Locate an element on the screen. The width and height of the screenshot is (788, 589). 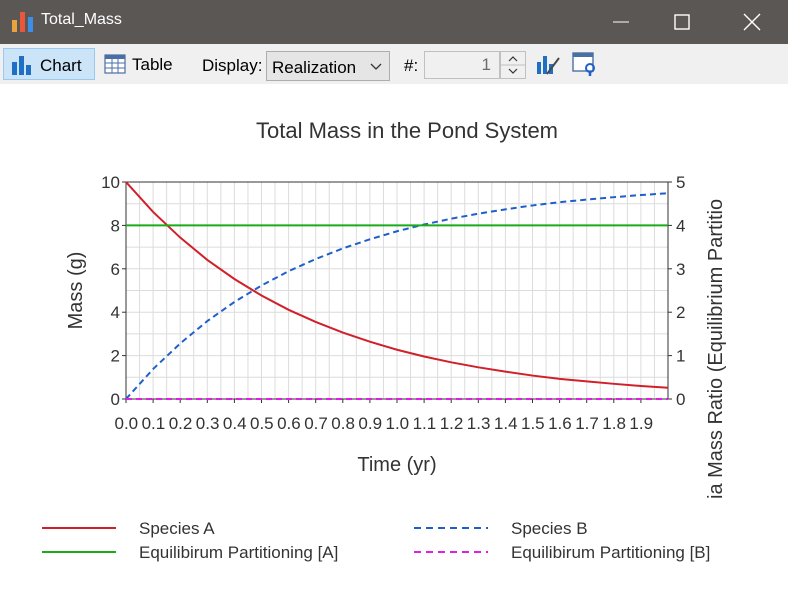
window-title: Total_Mass is located at coordinates (81, 19).